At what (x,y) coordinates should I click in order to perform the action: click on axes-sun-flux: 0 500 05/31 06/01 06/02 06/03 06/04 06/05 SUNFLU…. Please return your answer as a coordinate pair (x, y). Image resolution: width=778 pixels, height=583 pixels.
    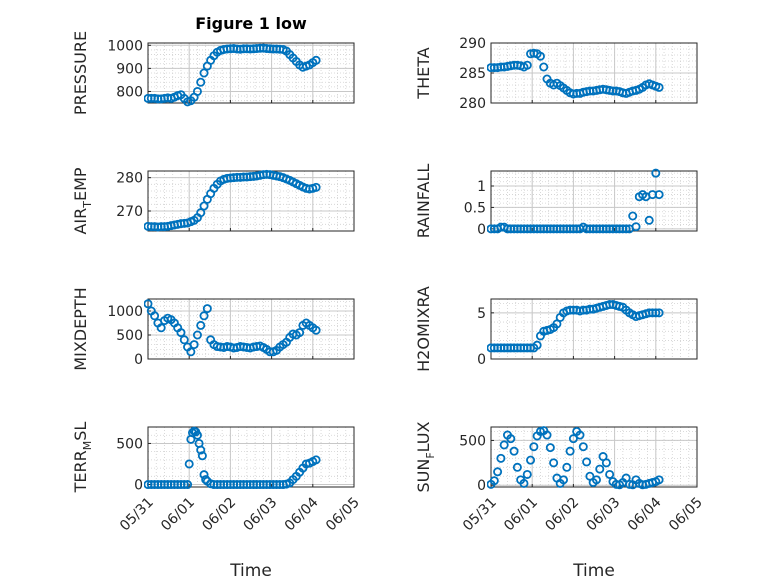
    Looking at the image, I should click on (560, 501).